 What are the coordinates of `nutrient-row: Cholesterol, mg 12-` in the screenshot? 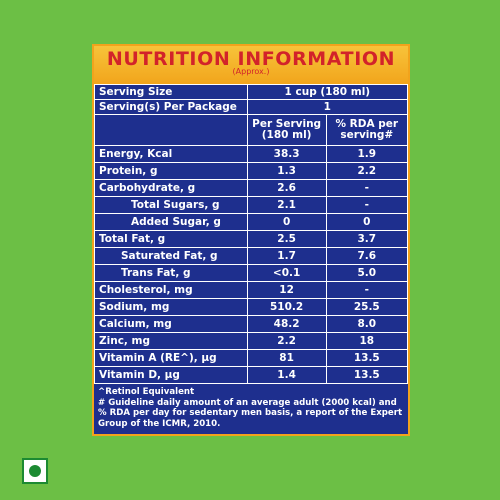 It's located at (251, 290).